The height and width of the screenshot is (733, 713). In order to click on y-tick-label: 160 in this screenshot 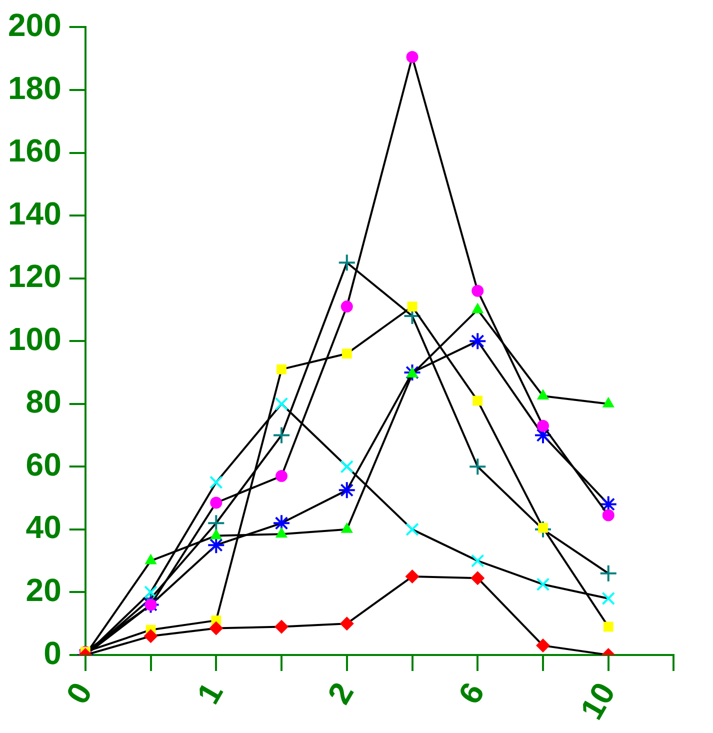, I will do `click(35, 150)`.